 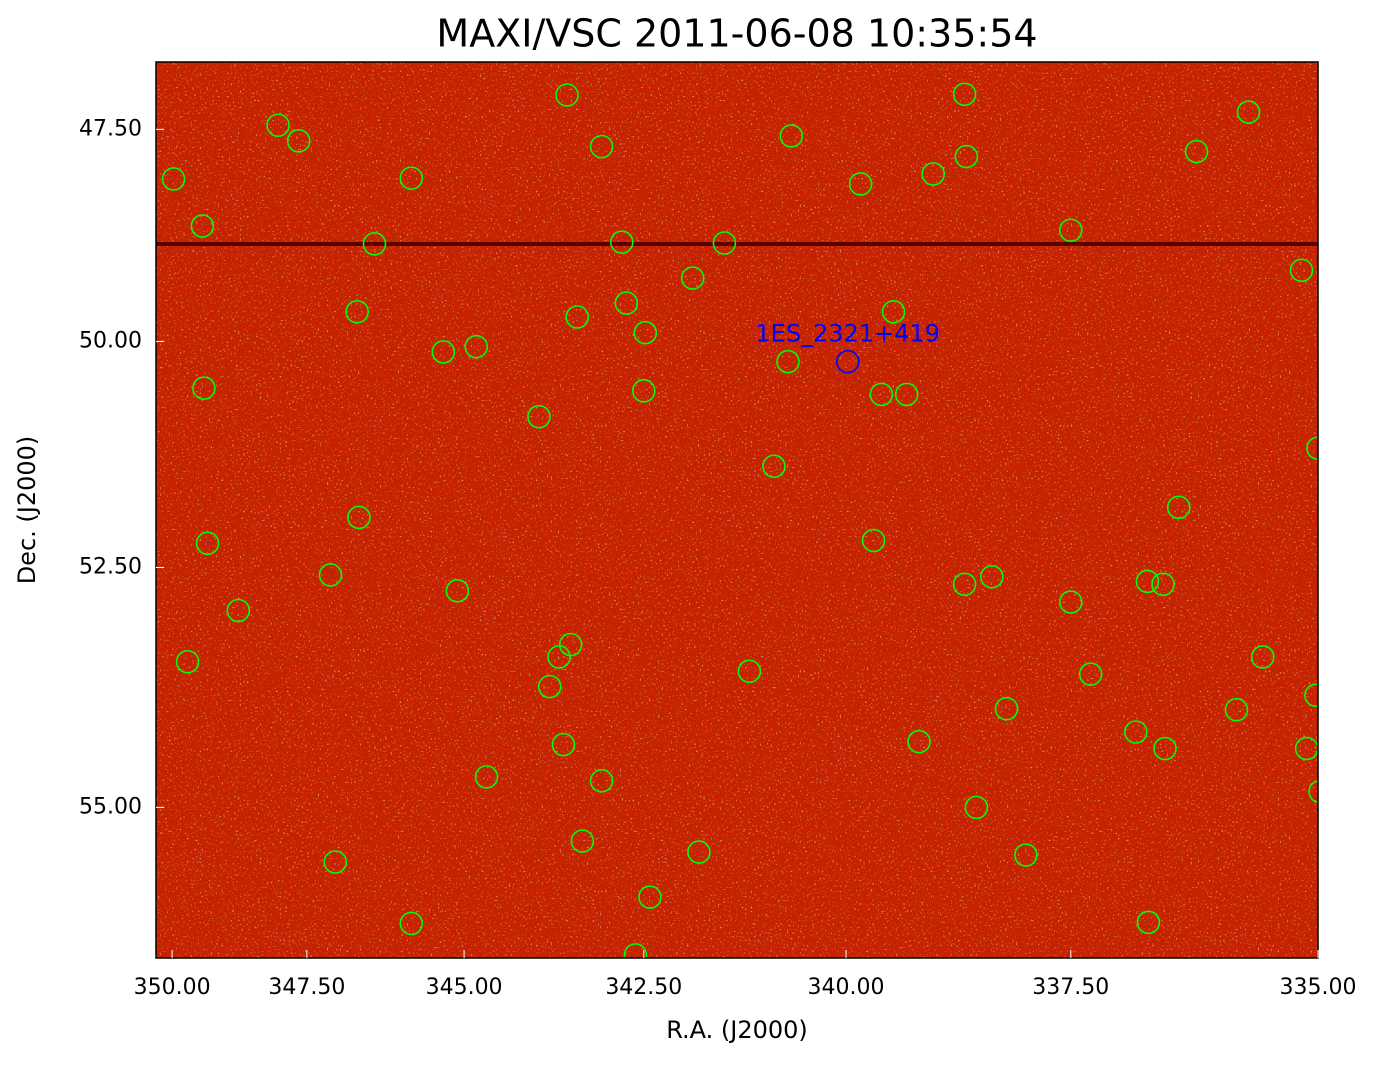 I want to click on x-axis-label: R.A. (J2000), so click(x=737, y=1030).